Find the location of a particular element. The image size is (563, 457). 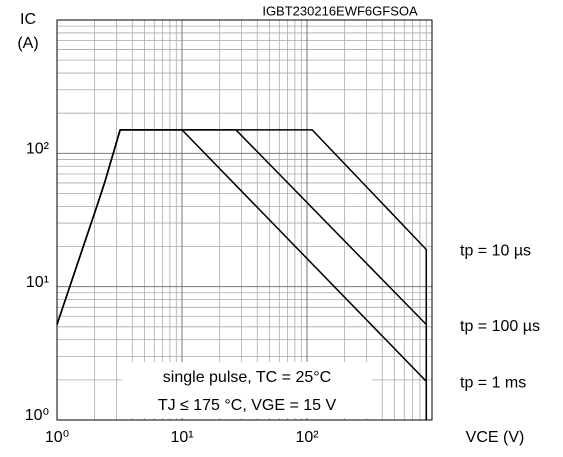

annotation-box is located at coordinates (247, 390).